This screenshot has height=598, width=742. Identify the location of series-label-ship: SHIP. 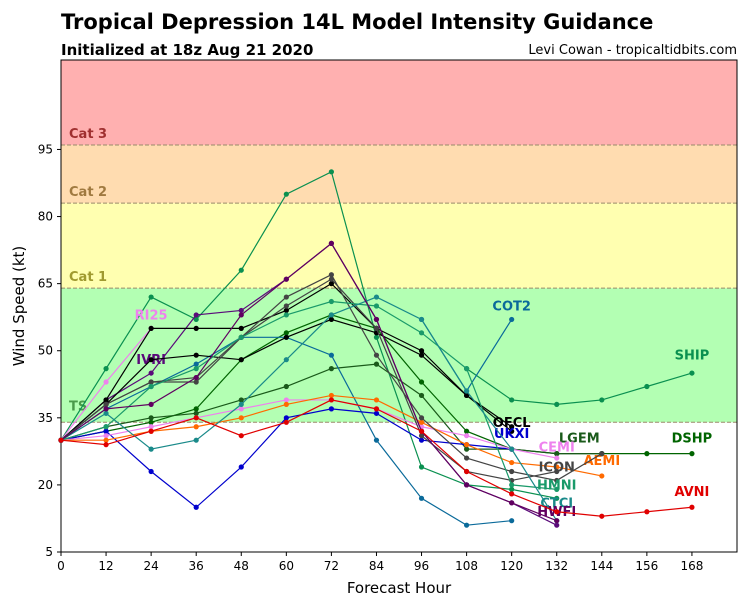
(692, 356).